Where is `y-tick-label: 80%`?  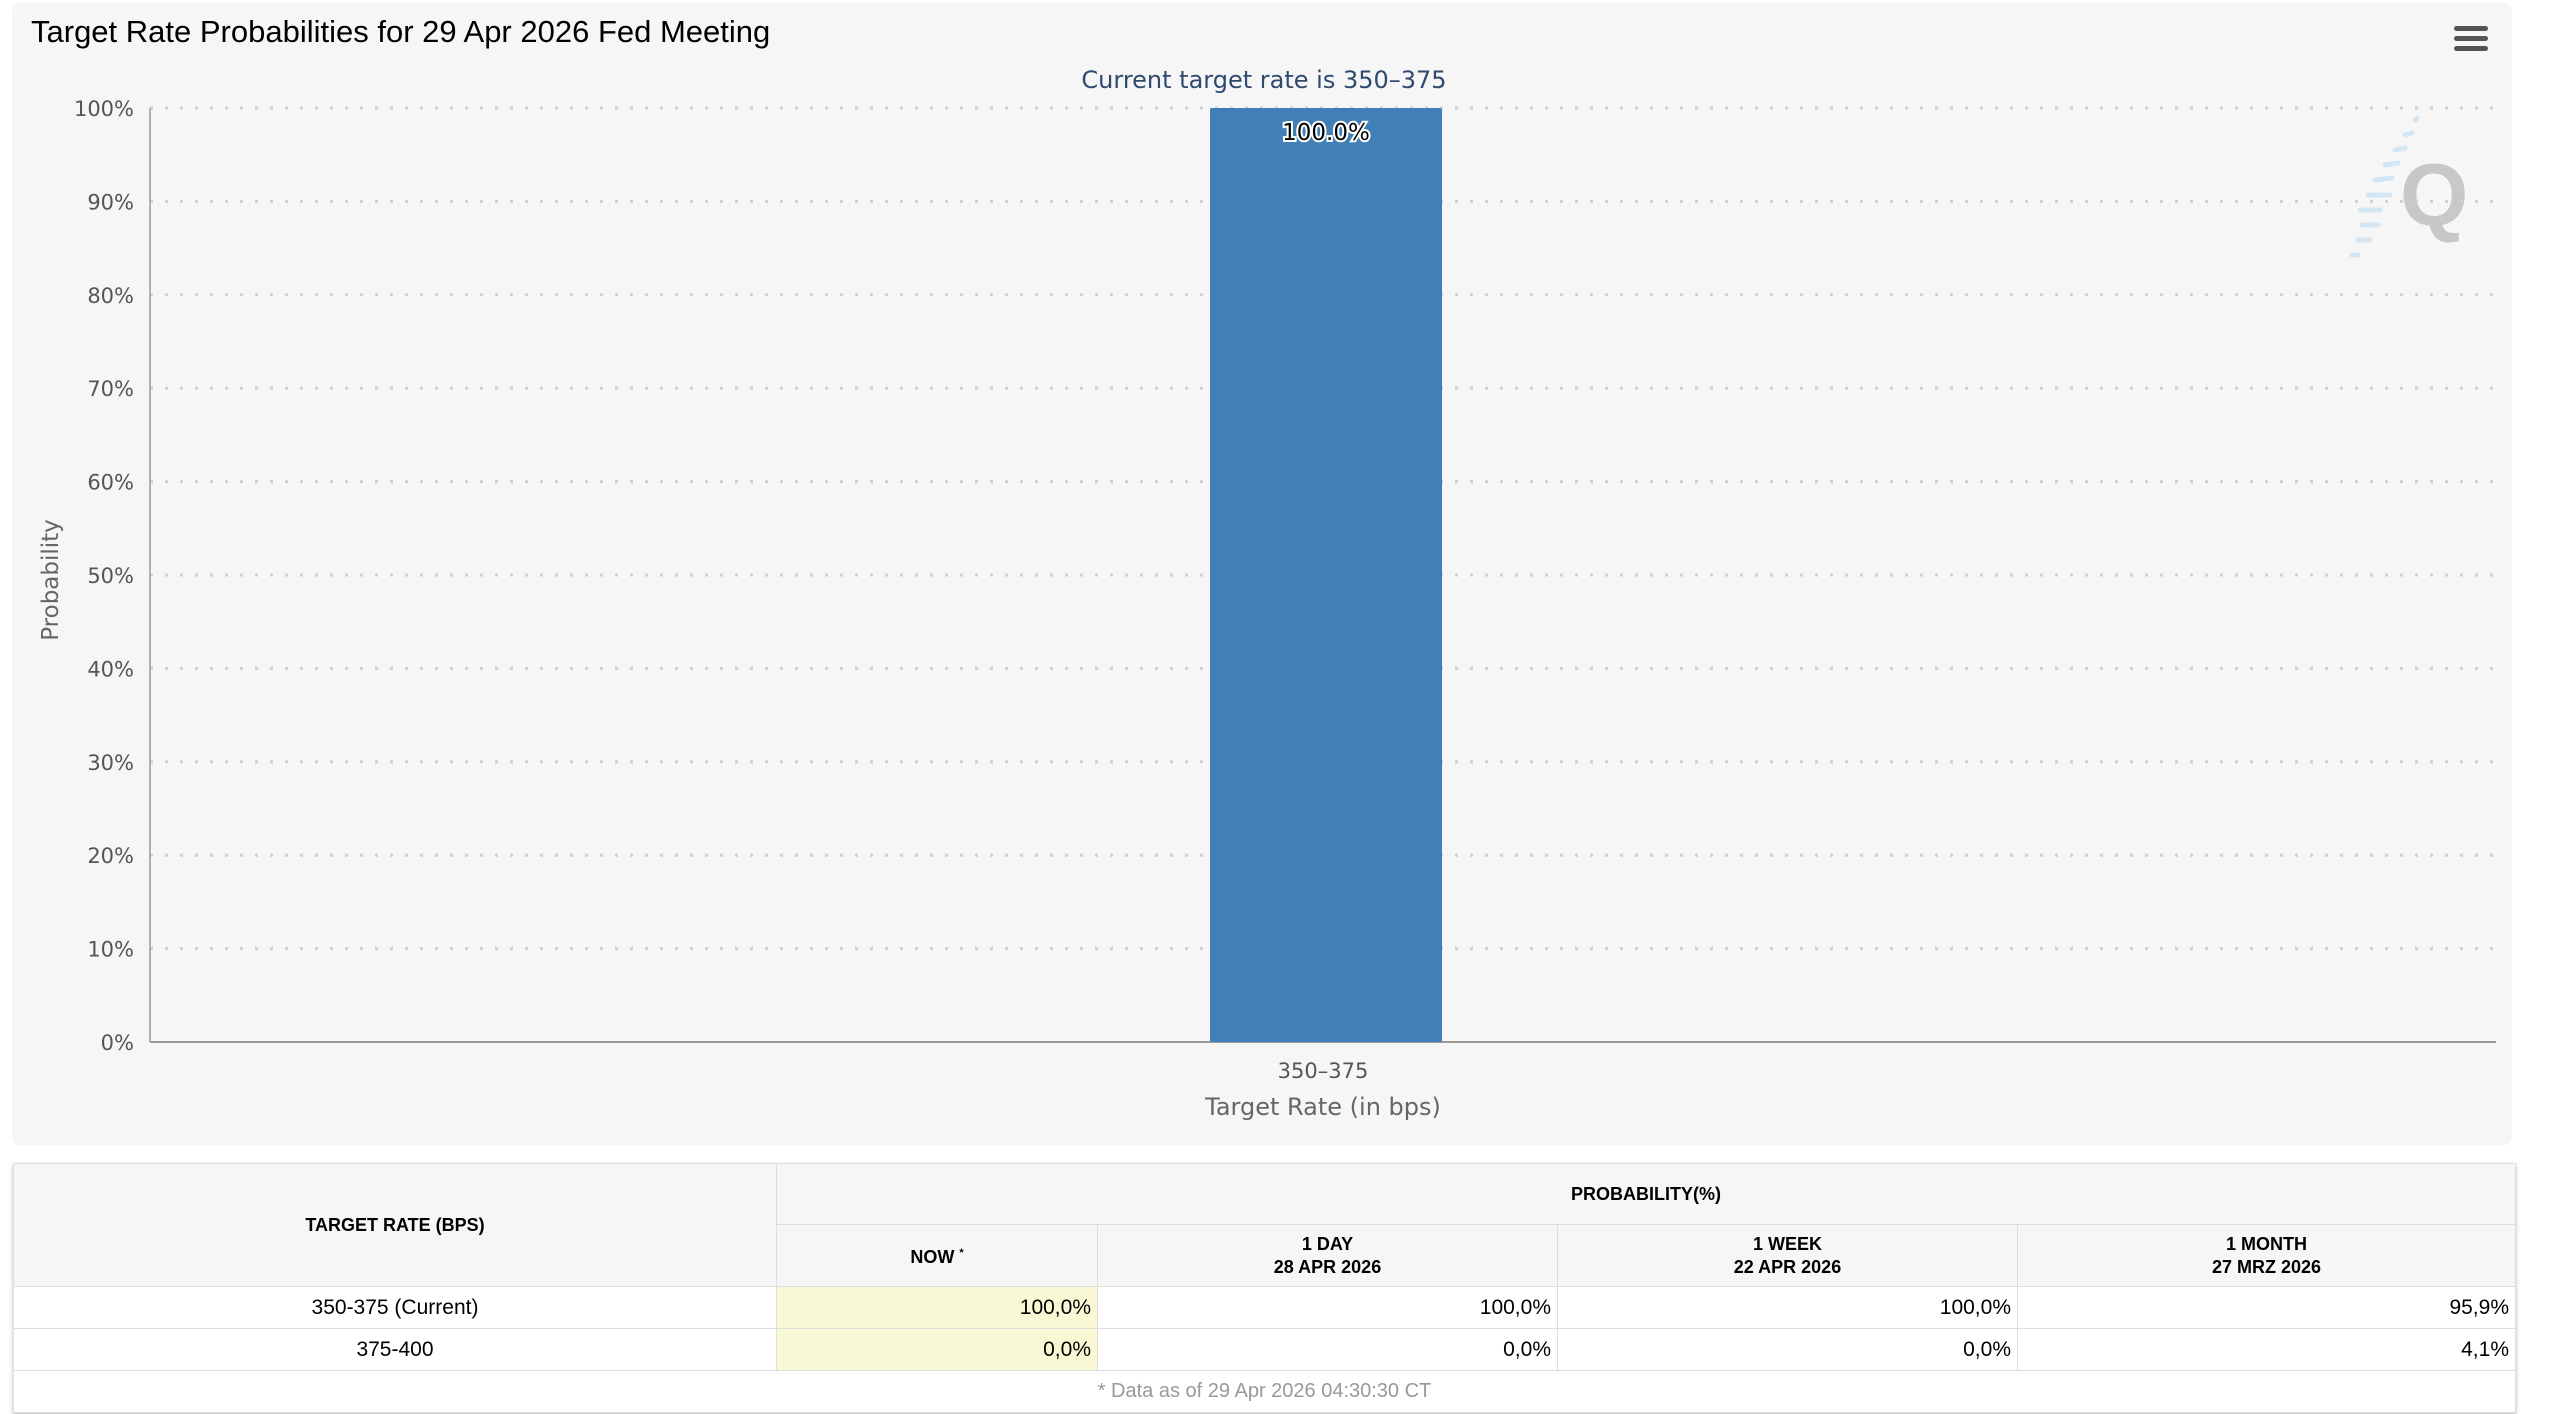
y-tick-label: 80% is located at coordinates (110, 296).